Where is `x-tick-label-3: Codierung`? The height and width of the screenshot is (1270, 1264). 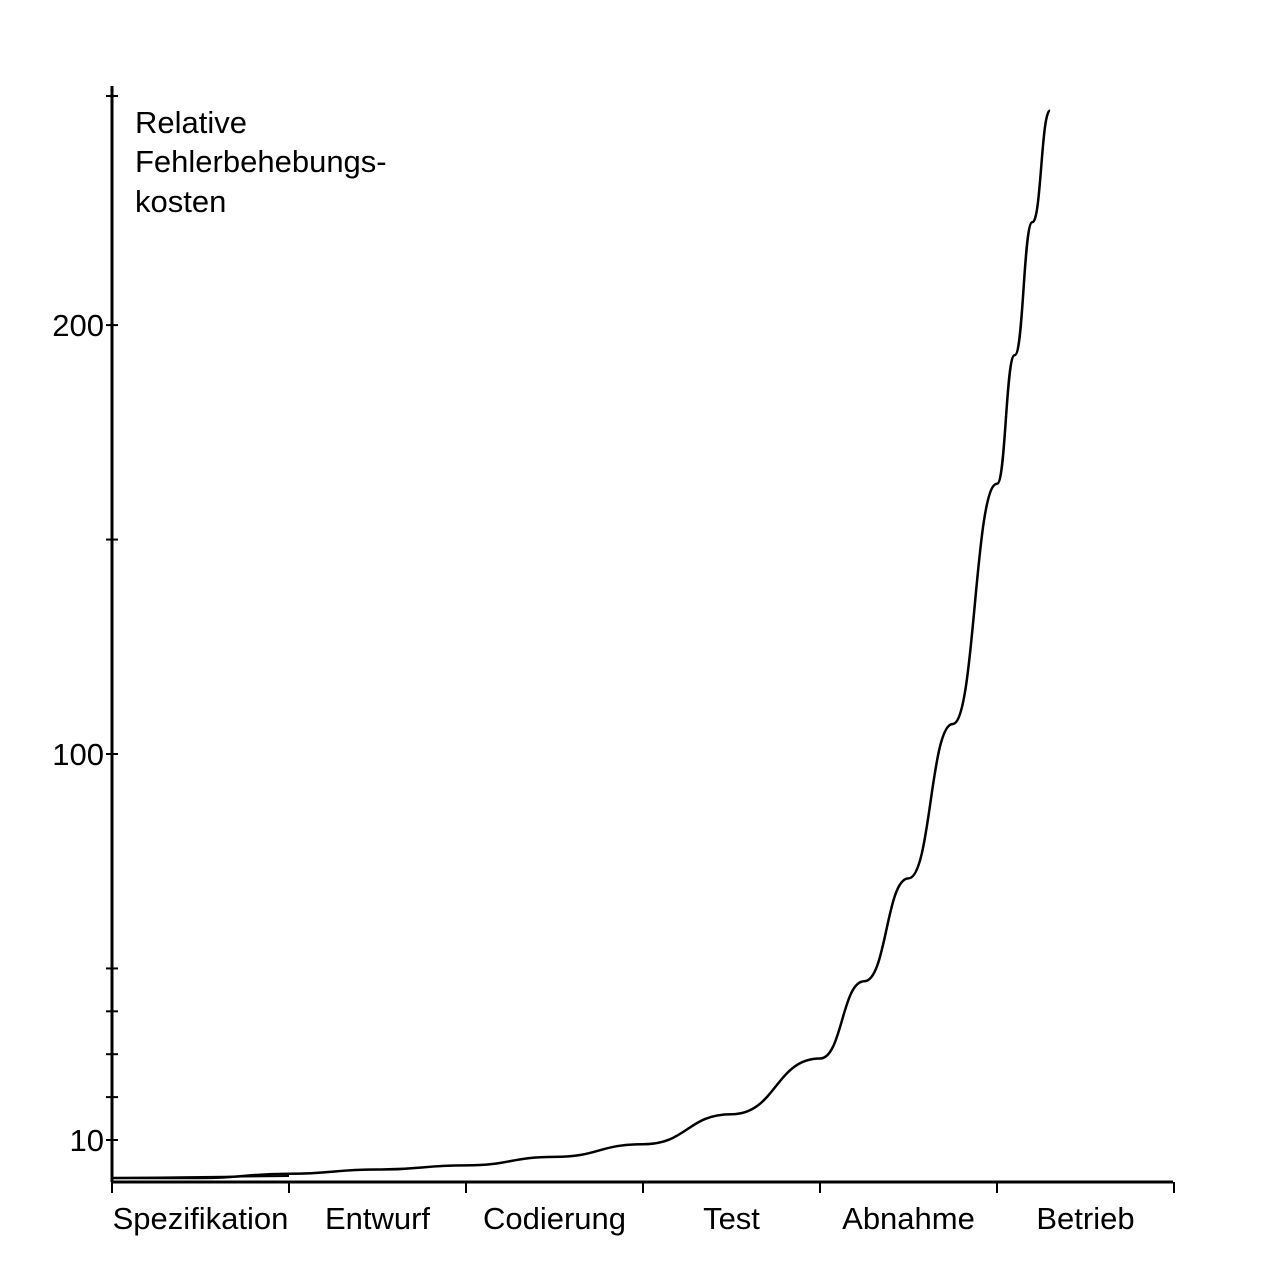 x-tick-label-3: Codierung is located at coordinates (554, 1218).